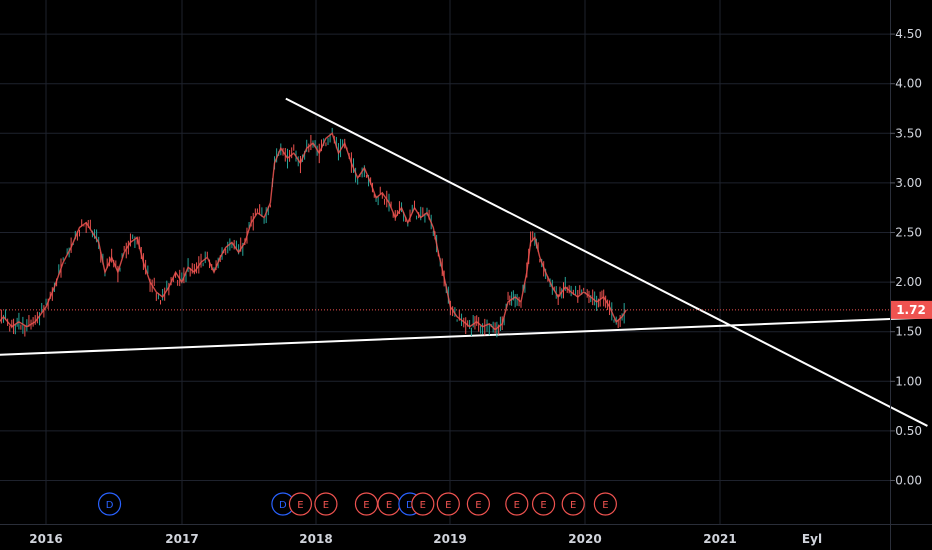  Describe the element at coordinates (908, 84) in the screenshot. I see `y-tick-label: 4.00` at that location.